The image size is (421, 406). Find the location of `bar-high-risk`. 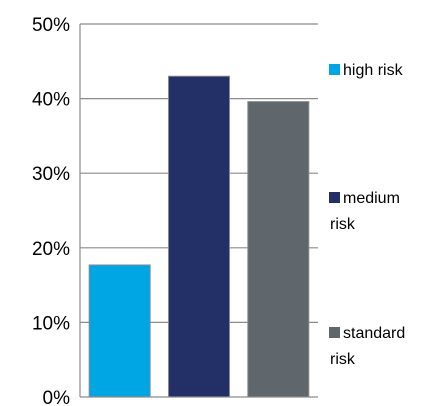

bar-high-risk is located at coordinates (119, 331).